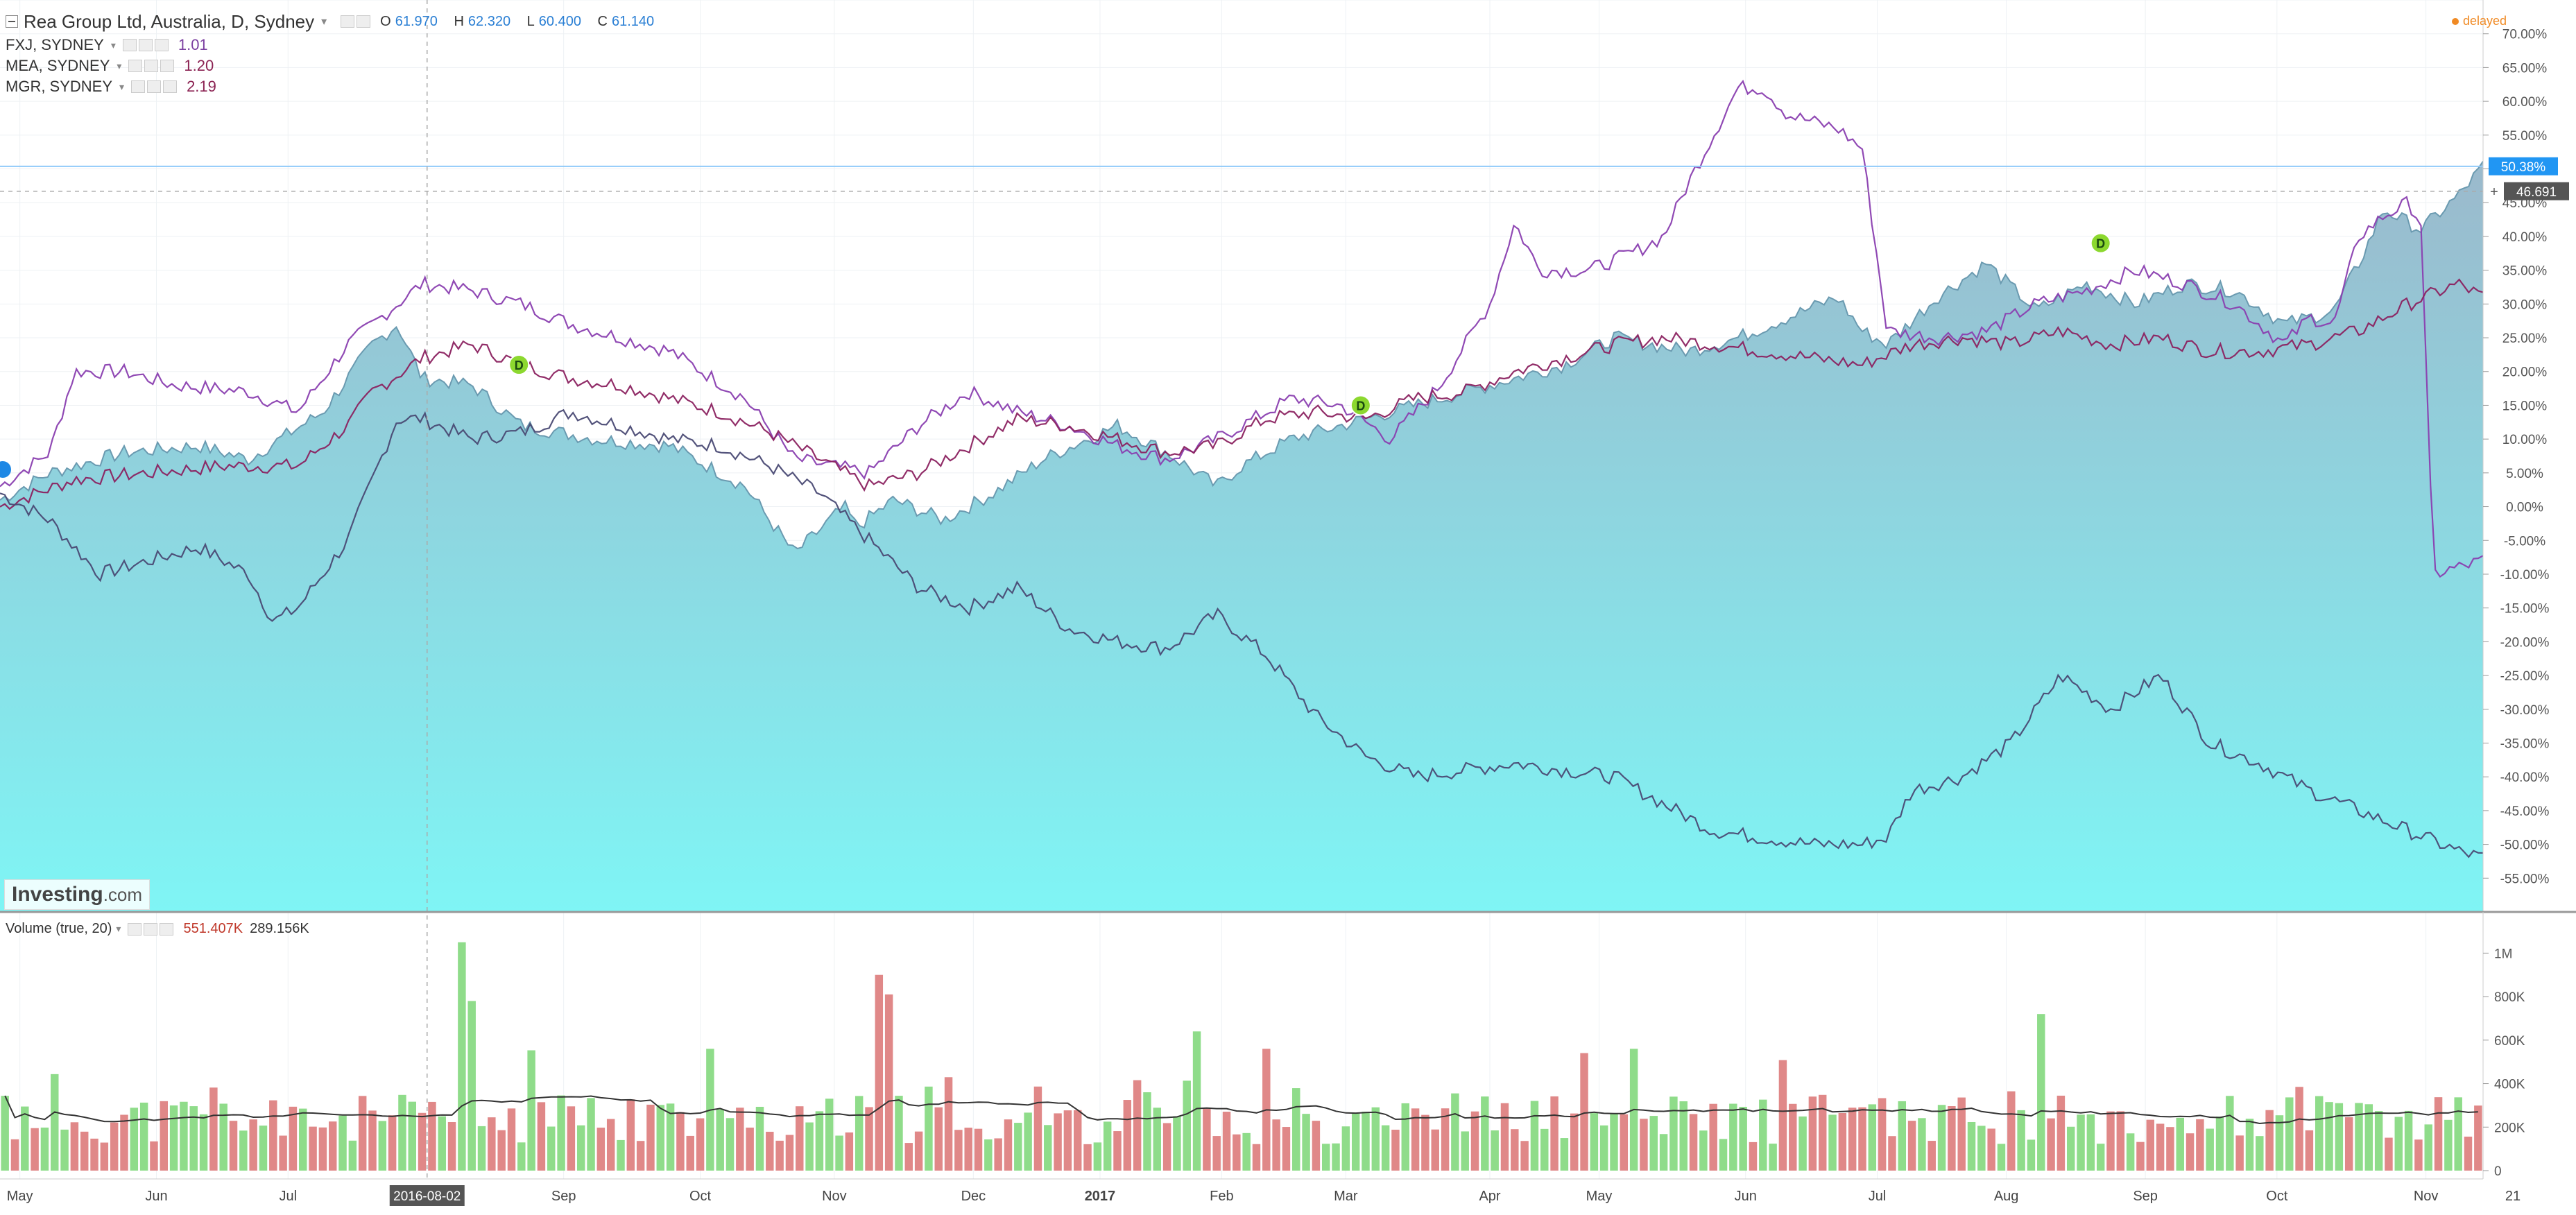 This screenshot has width=2576, height=1215. What do you see at coordinates (559, 21) in the screenshot?
I see `ohlc-low-value: 60.400` at bounding box center [559, 21].